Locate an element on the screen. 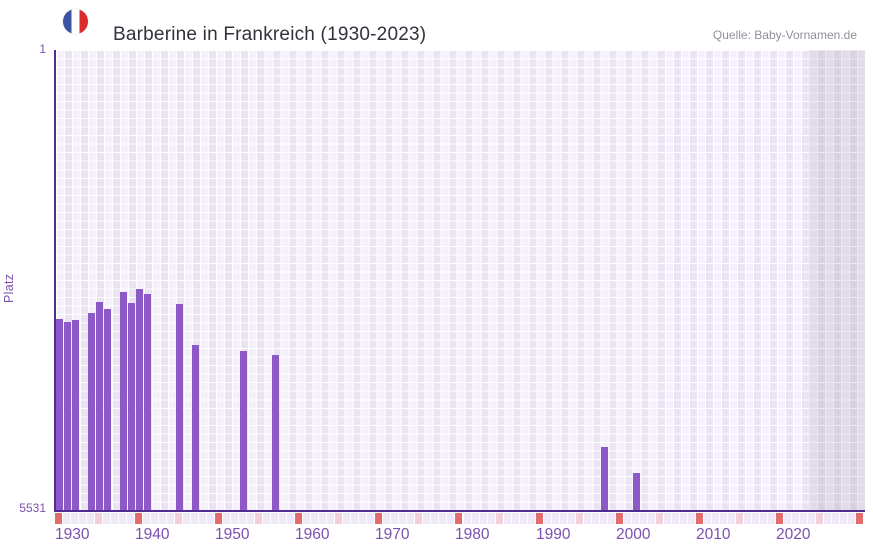 The image size is (873, 552). strip-cell-1951 is located at coordinates (226, 518).